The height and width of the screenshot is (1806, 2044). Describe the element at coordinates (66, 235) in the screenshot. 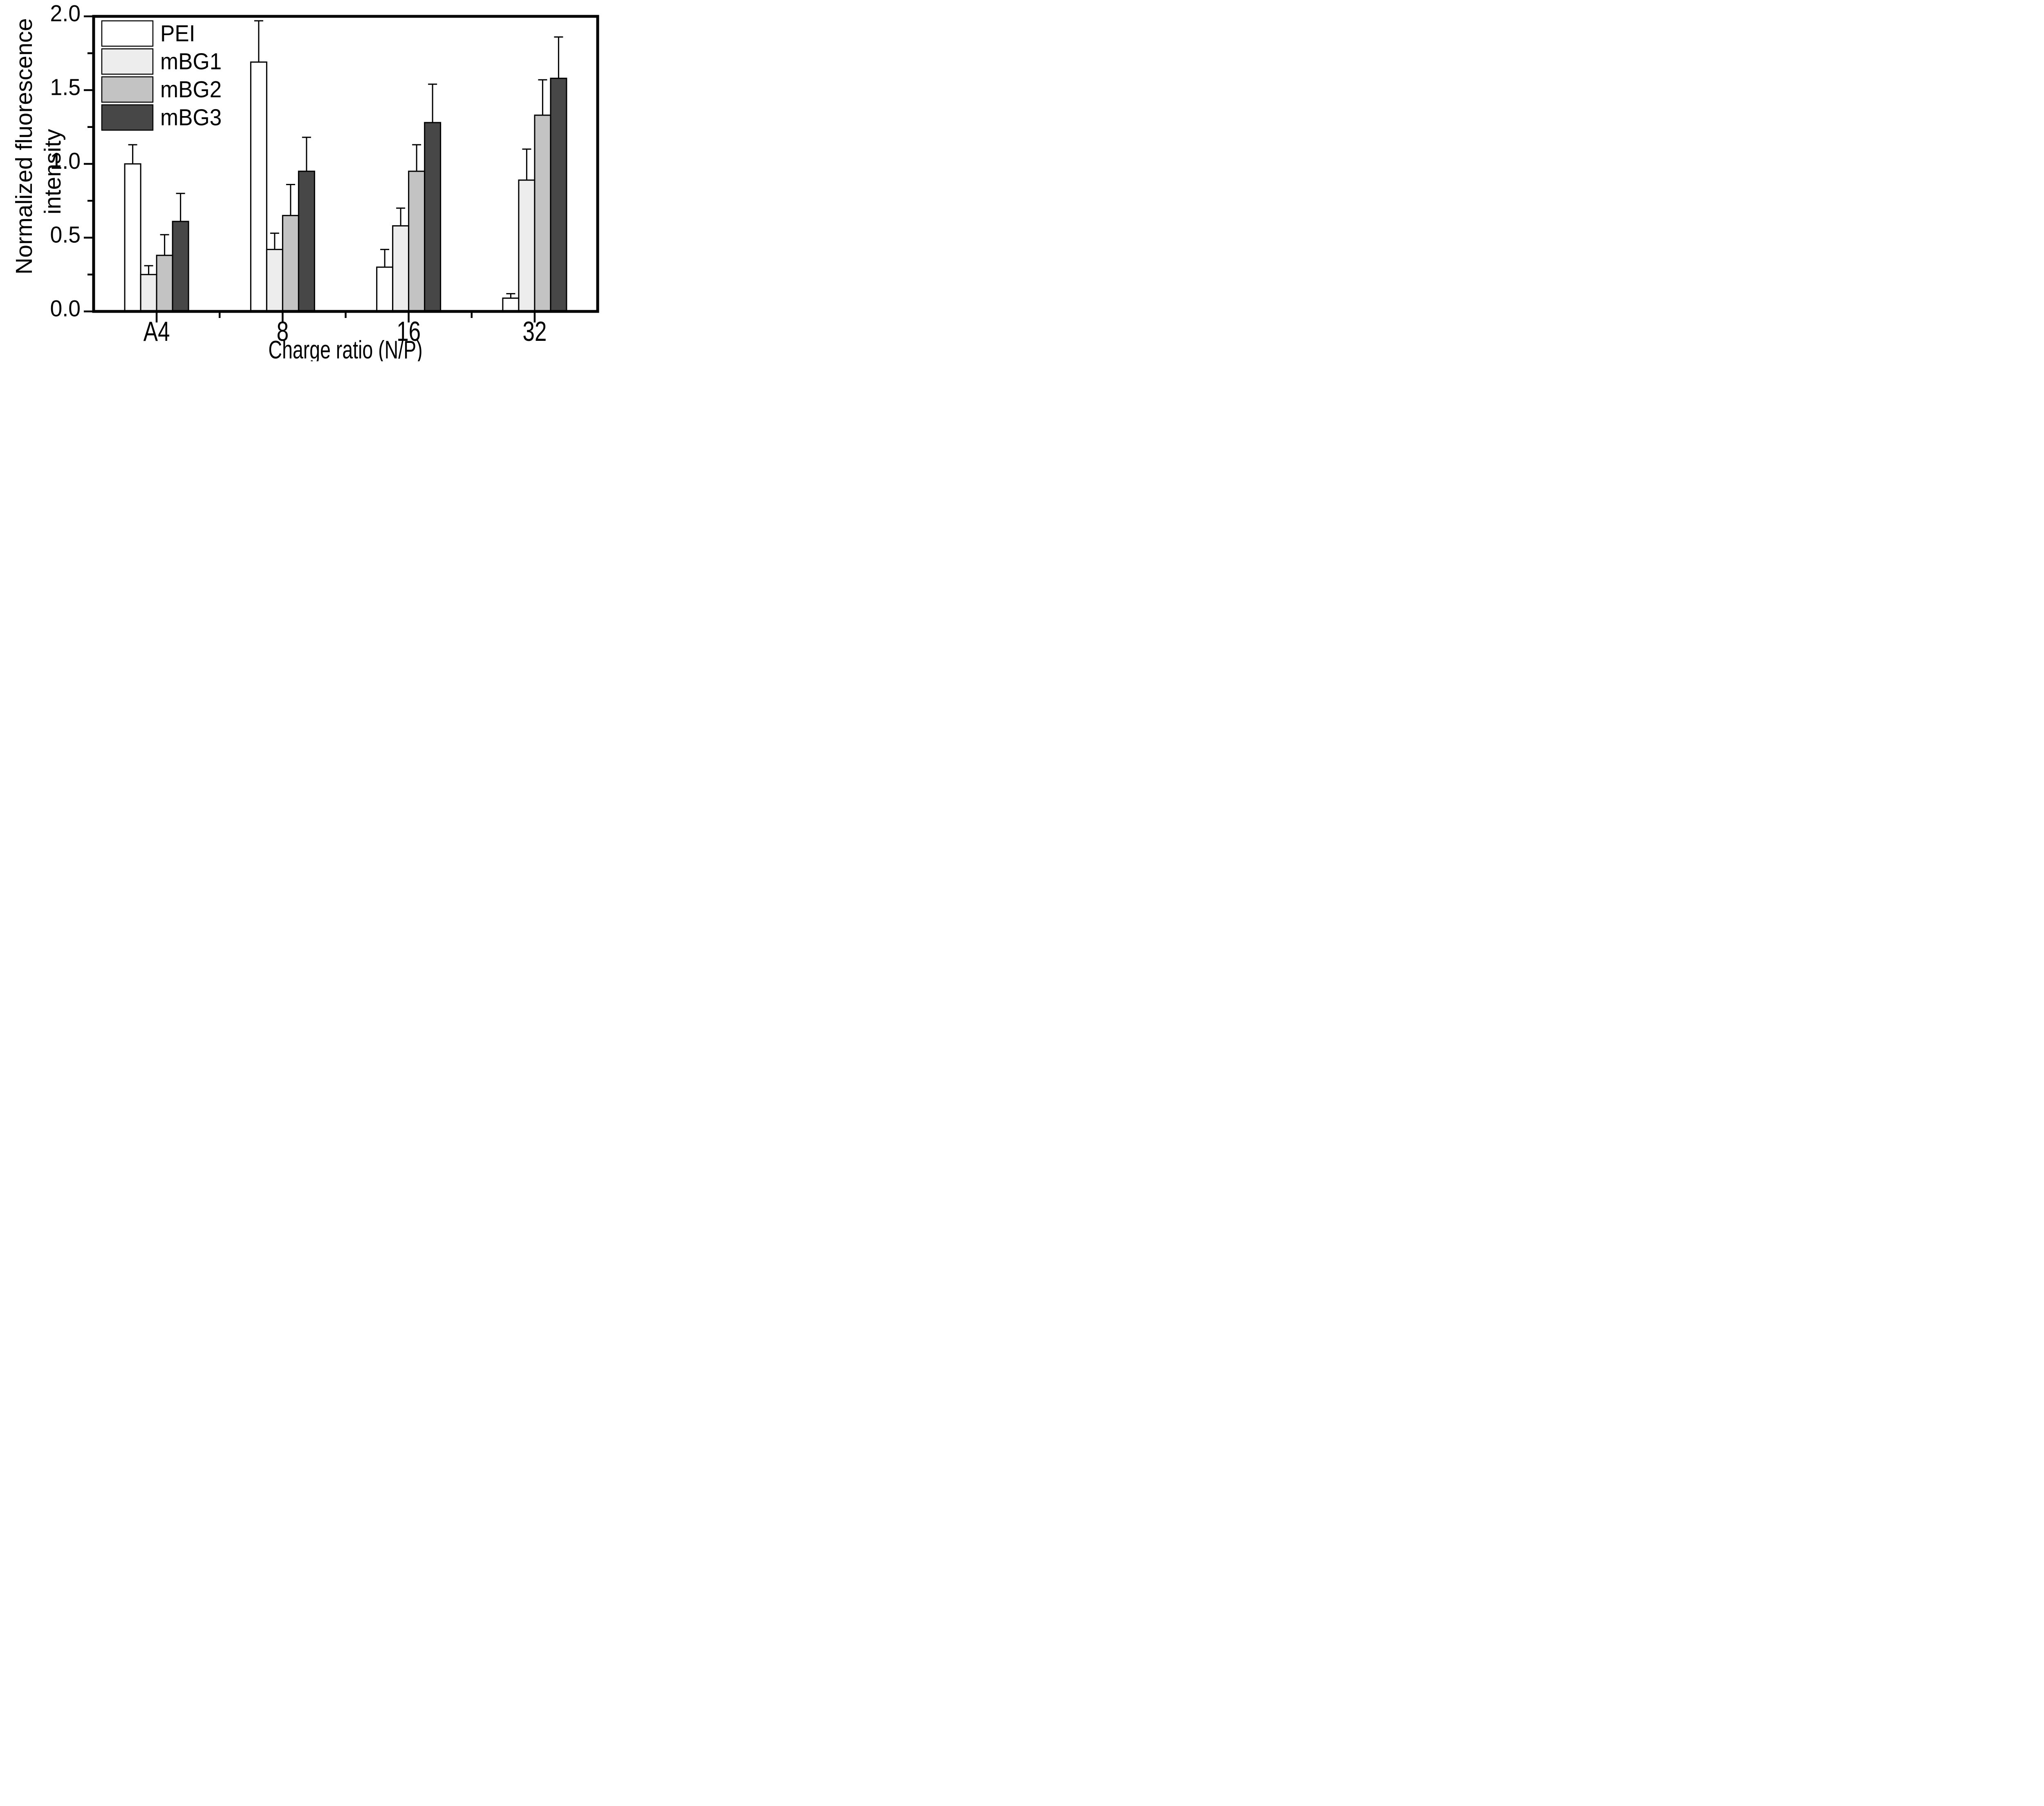

I see `y-axis-tick-label: 0.5` at that location.